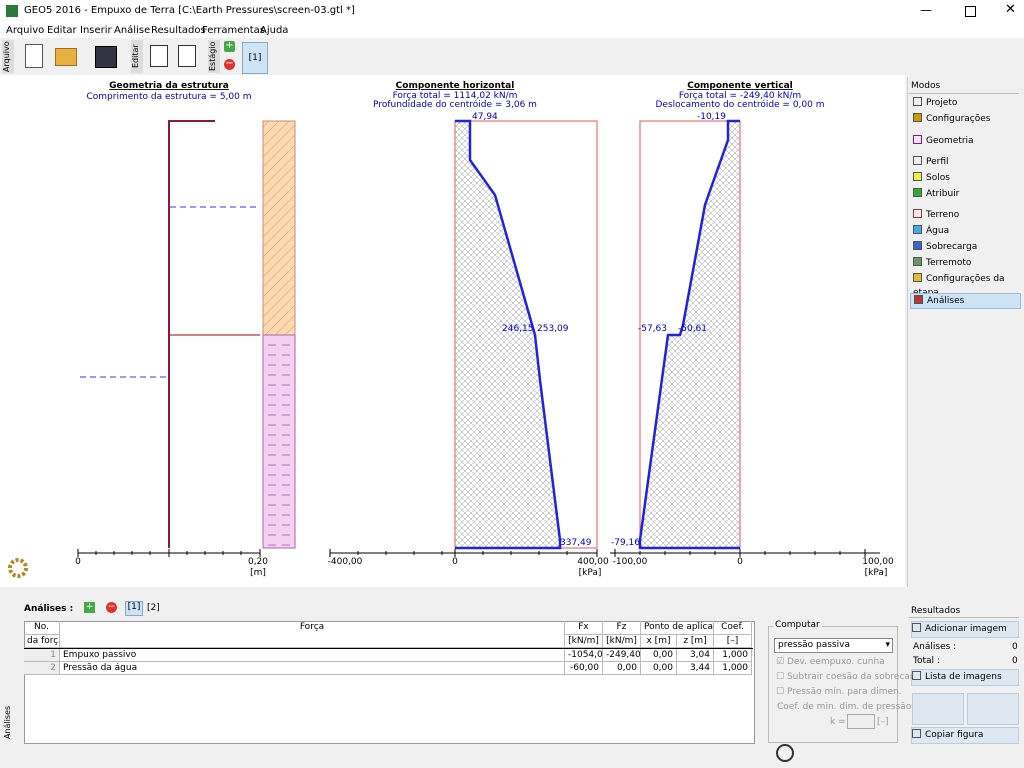 Image resolution: width=1024 pixels, height=768 pixels. I want to click on mode-item: Atribuir, so click(936, 194).